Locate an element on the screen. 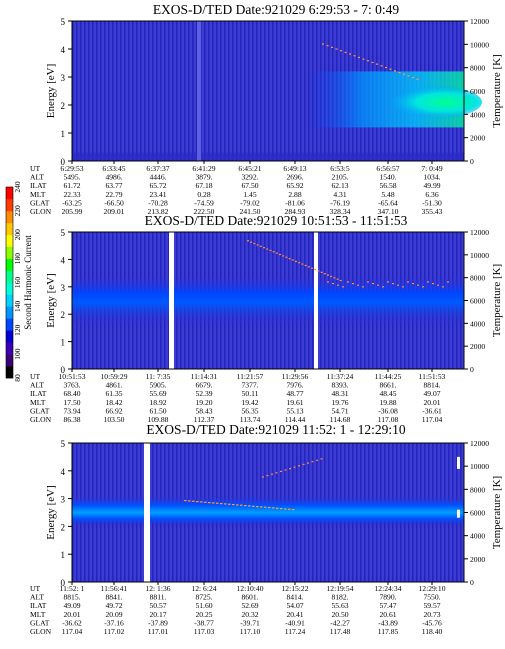  table-cell: 209.01 is located at coordinates (114, 211).